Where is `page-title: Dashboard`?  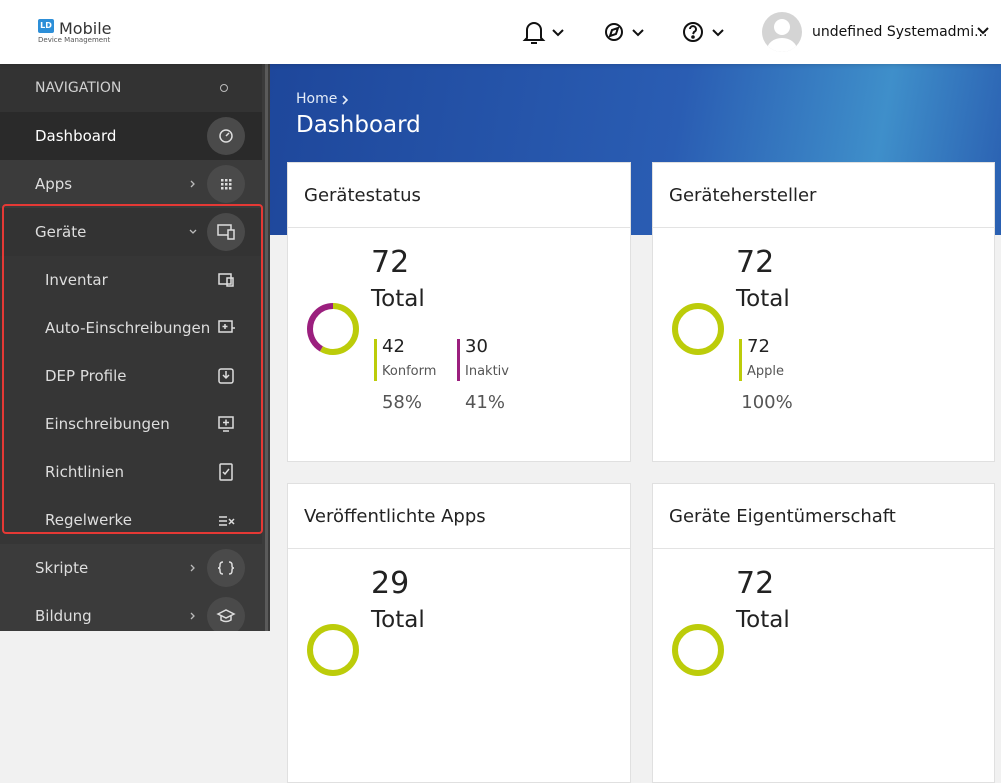 page-title: Dashboard is located at coordinates (358, 125).